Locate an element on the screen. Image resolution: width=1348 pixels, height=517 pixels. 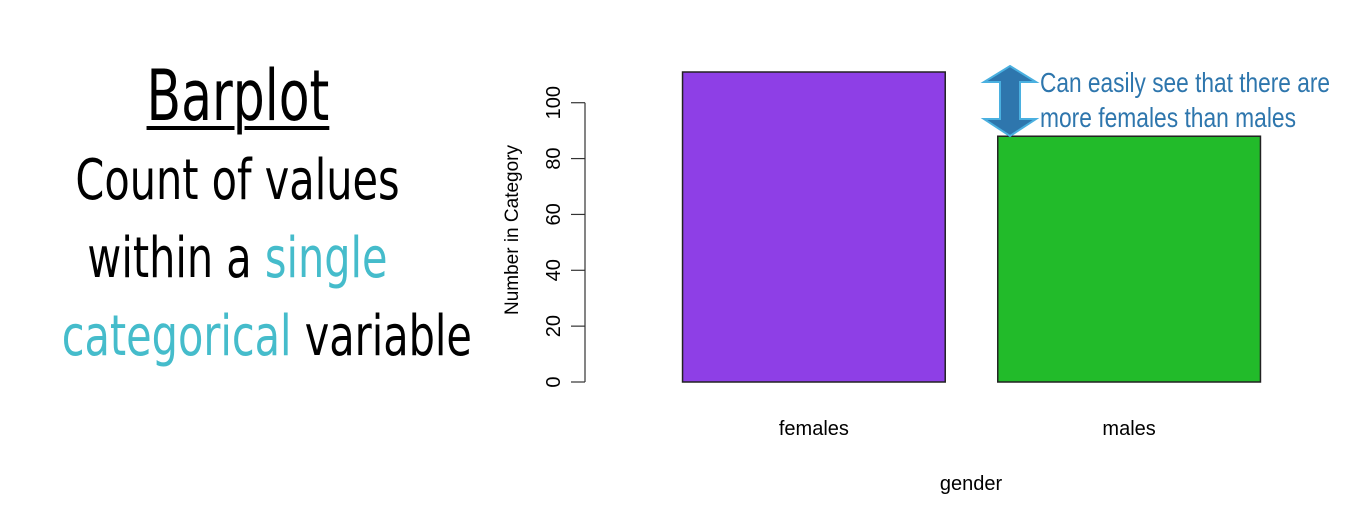
x-axis-label: gender is located at coordinates (971, 484).